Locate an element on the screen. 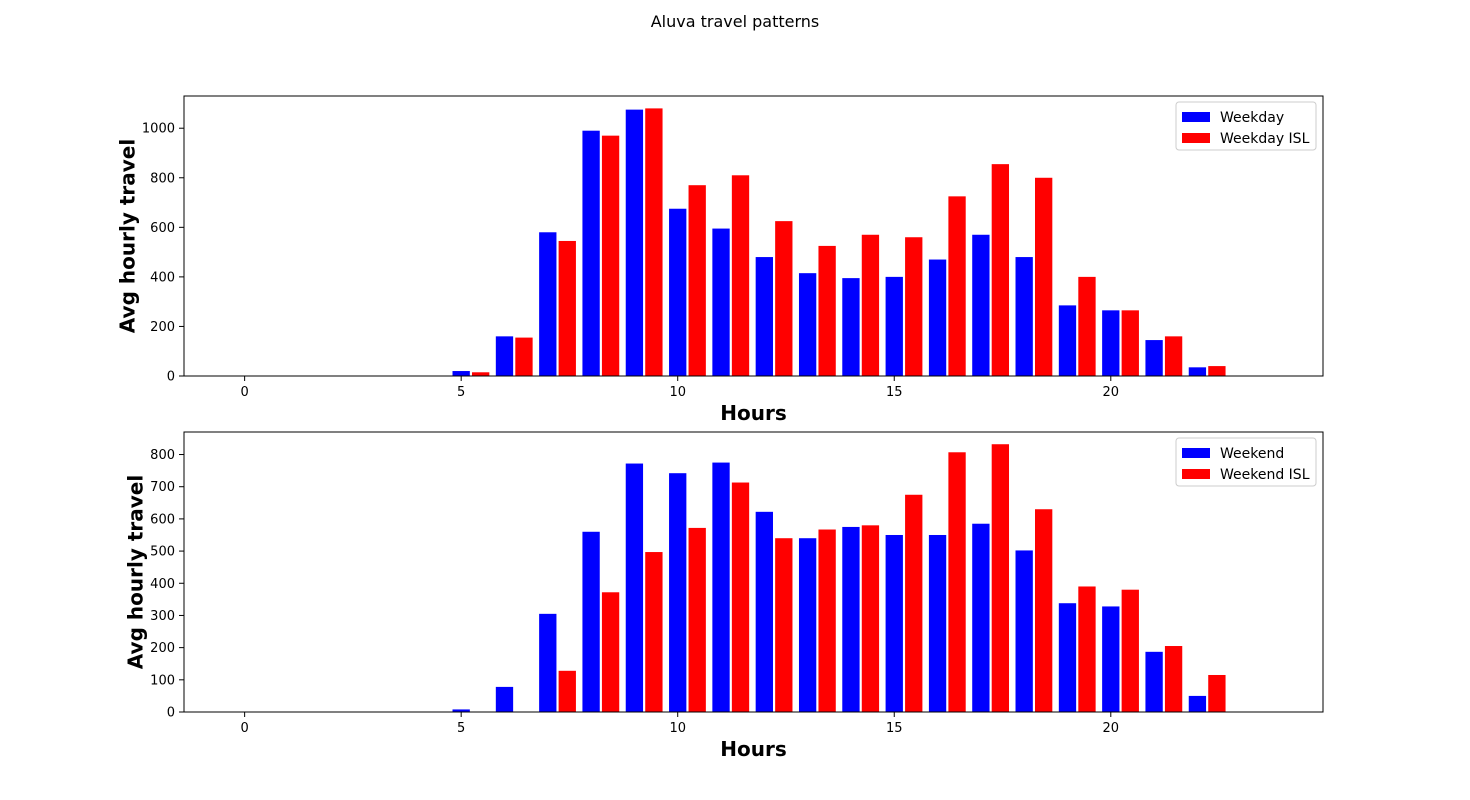 This screenshot has width=1470, height=800. legend: Weekday Weekday ISL is located at coordinates (1246, 126).